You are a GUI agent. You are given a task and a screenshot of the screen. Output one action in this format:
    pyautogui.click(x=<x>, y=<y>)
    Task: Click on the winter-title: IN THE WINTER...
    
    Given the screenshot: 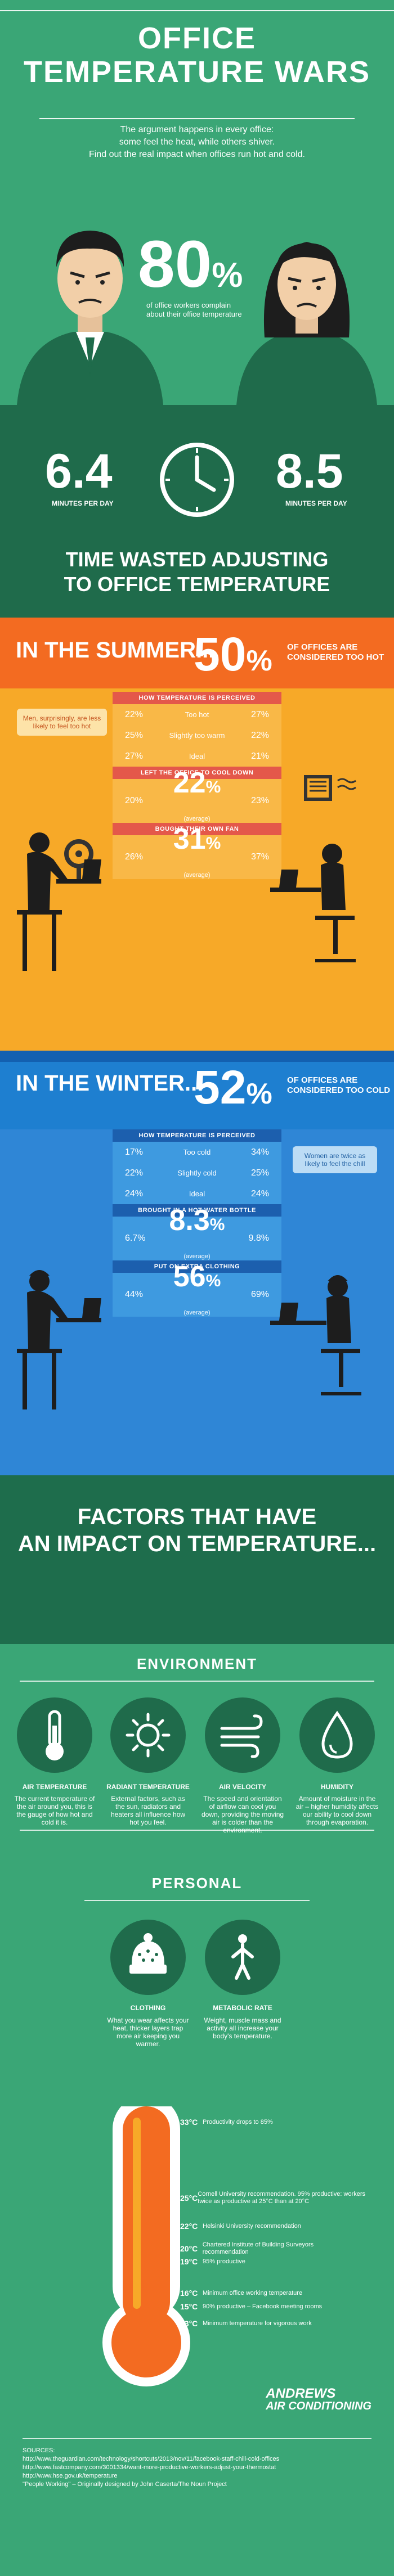 What is the action you would take?
    pyautogui.click(x=110, y=1083)
    